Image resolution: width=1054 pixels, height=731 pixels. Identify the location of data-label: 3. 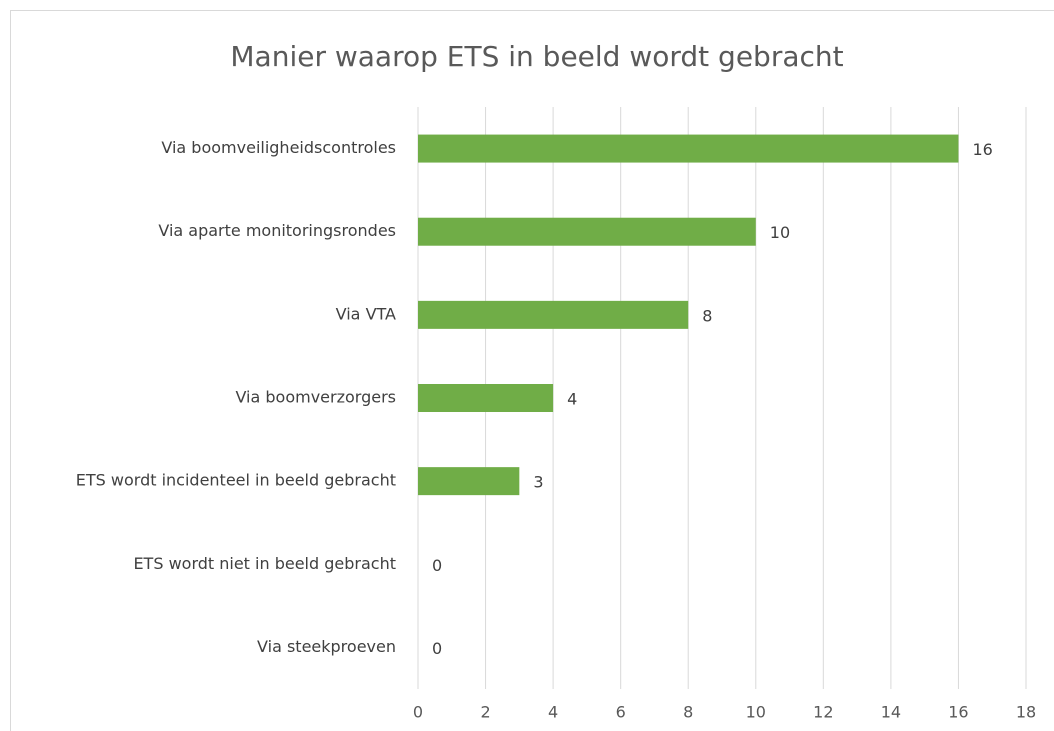
(538, 482).